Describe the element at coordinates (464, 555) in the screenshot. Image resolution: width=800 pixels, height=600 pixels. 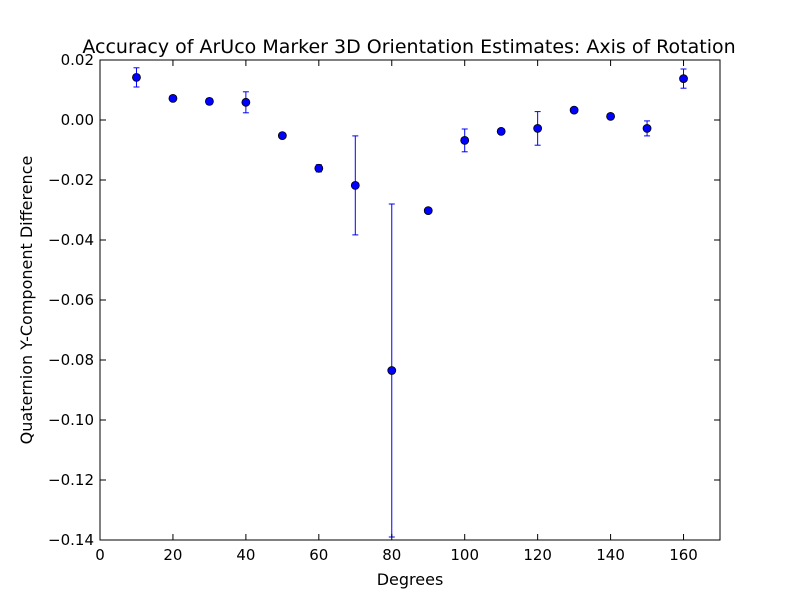
I see `x-tick-label: 100` at that location.